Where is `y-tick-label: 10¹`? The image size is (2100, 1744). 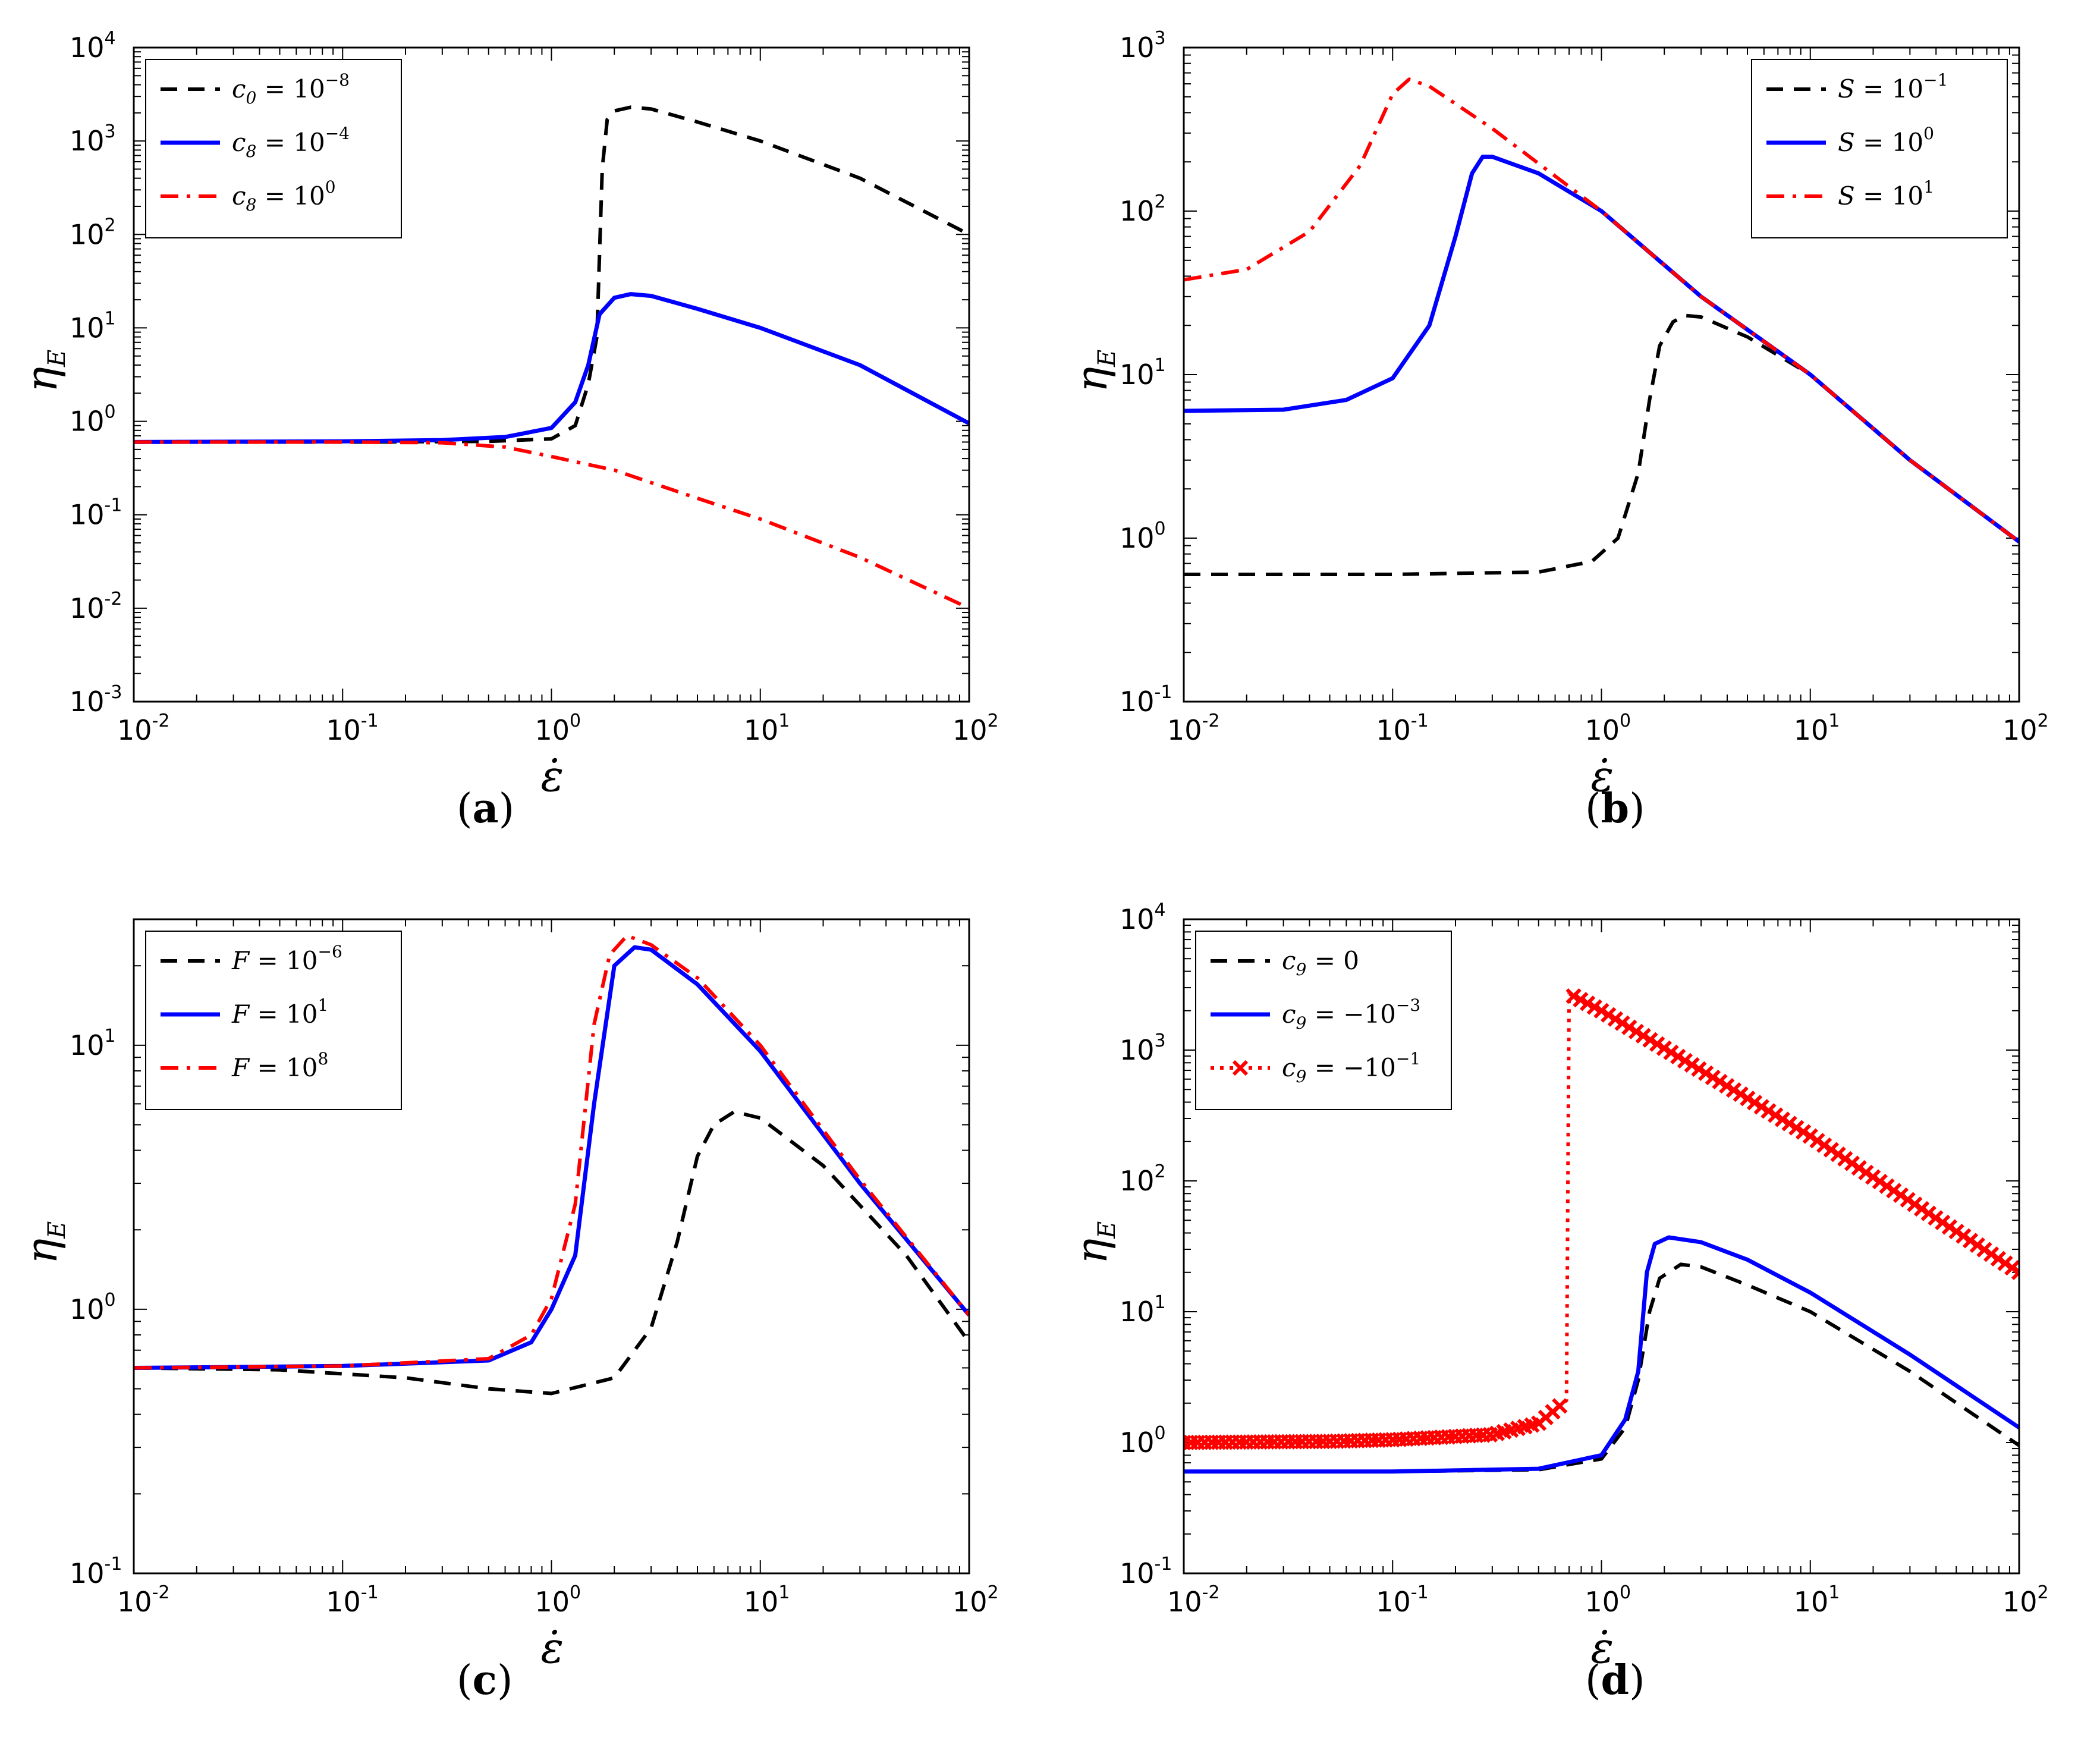
y-tick-label: 10¹ is located at coordinates (93, 326).